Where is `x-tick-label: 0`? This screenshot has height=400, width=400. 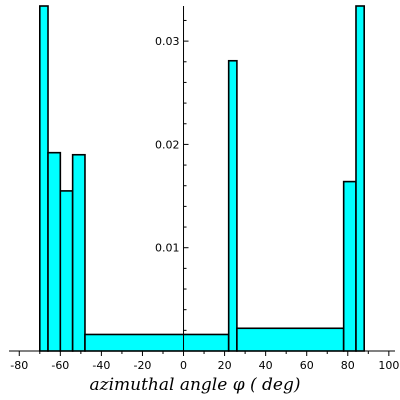
x-tick-label: 0 is located at coordinates (183, 365).